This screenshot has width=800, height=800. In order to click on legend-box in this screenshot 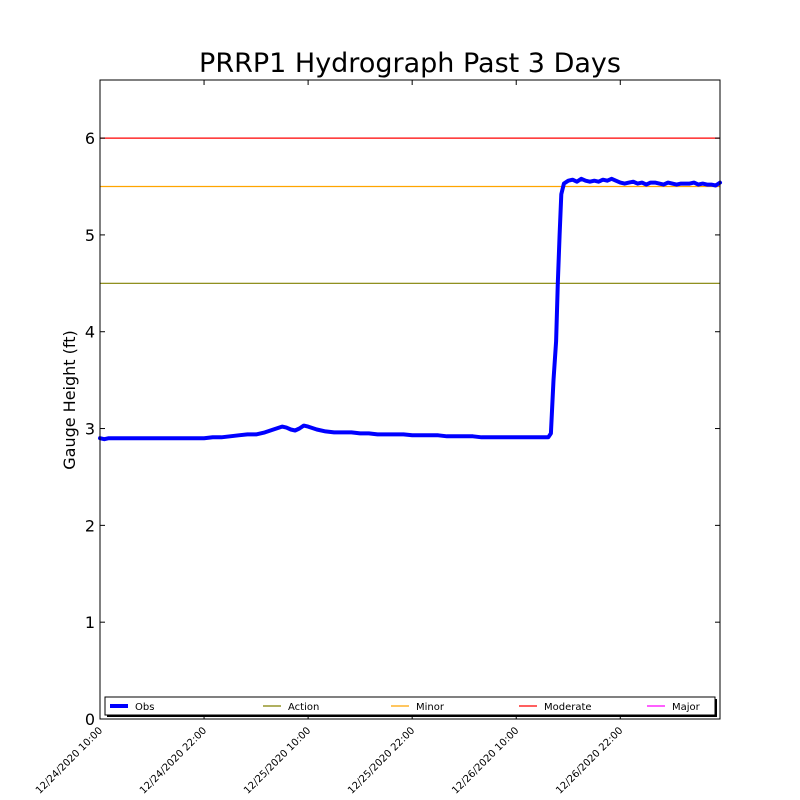, I will do `click(410, 706)`.